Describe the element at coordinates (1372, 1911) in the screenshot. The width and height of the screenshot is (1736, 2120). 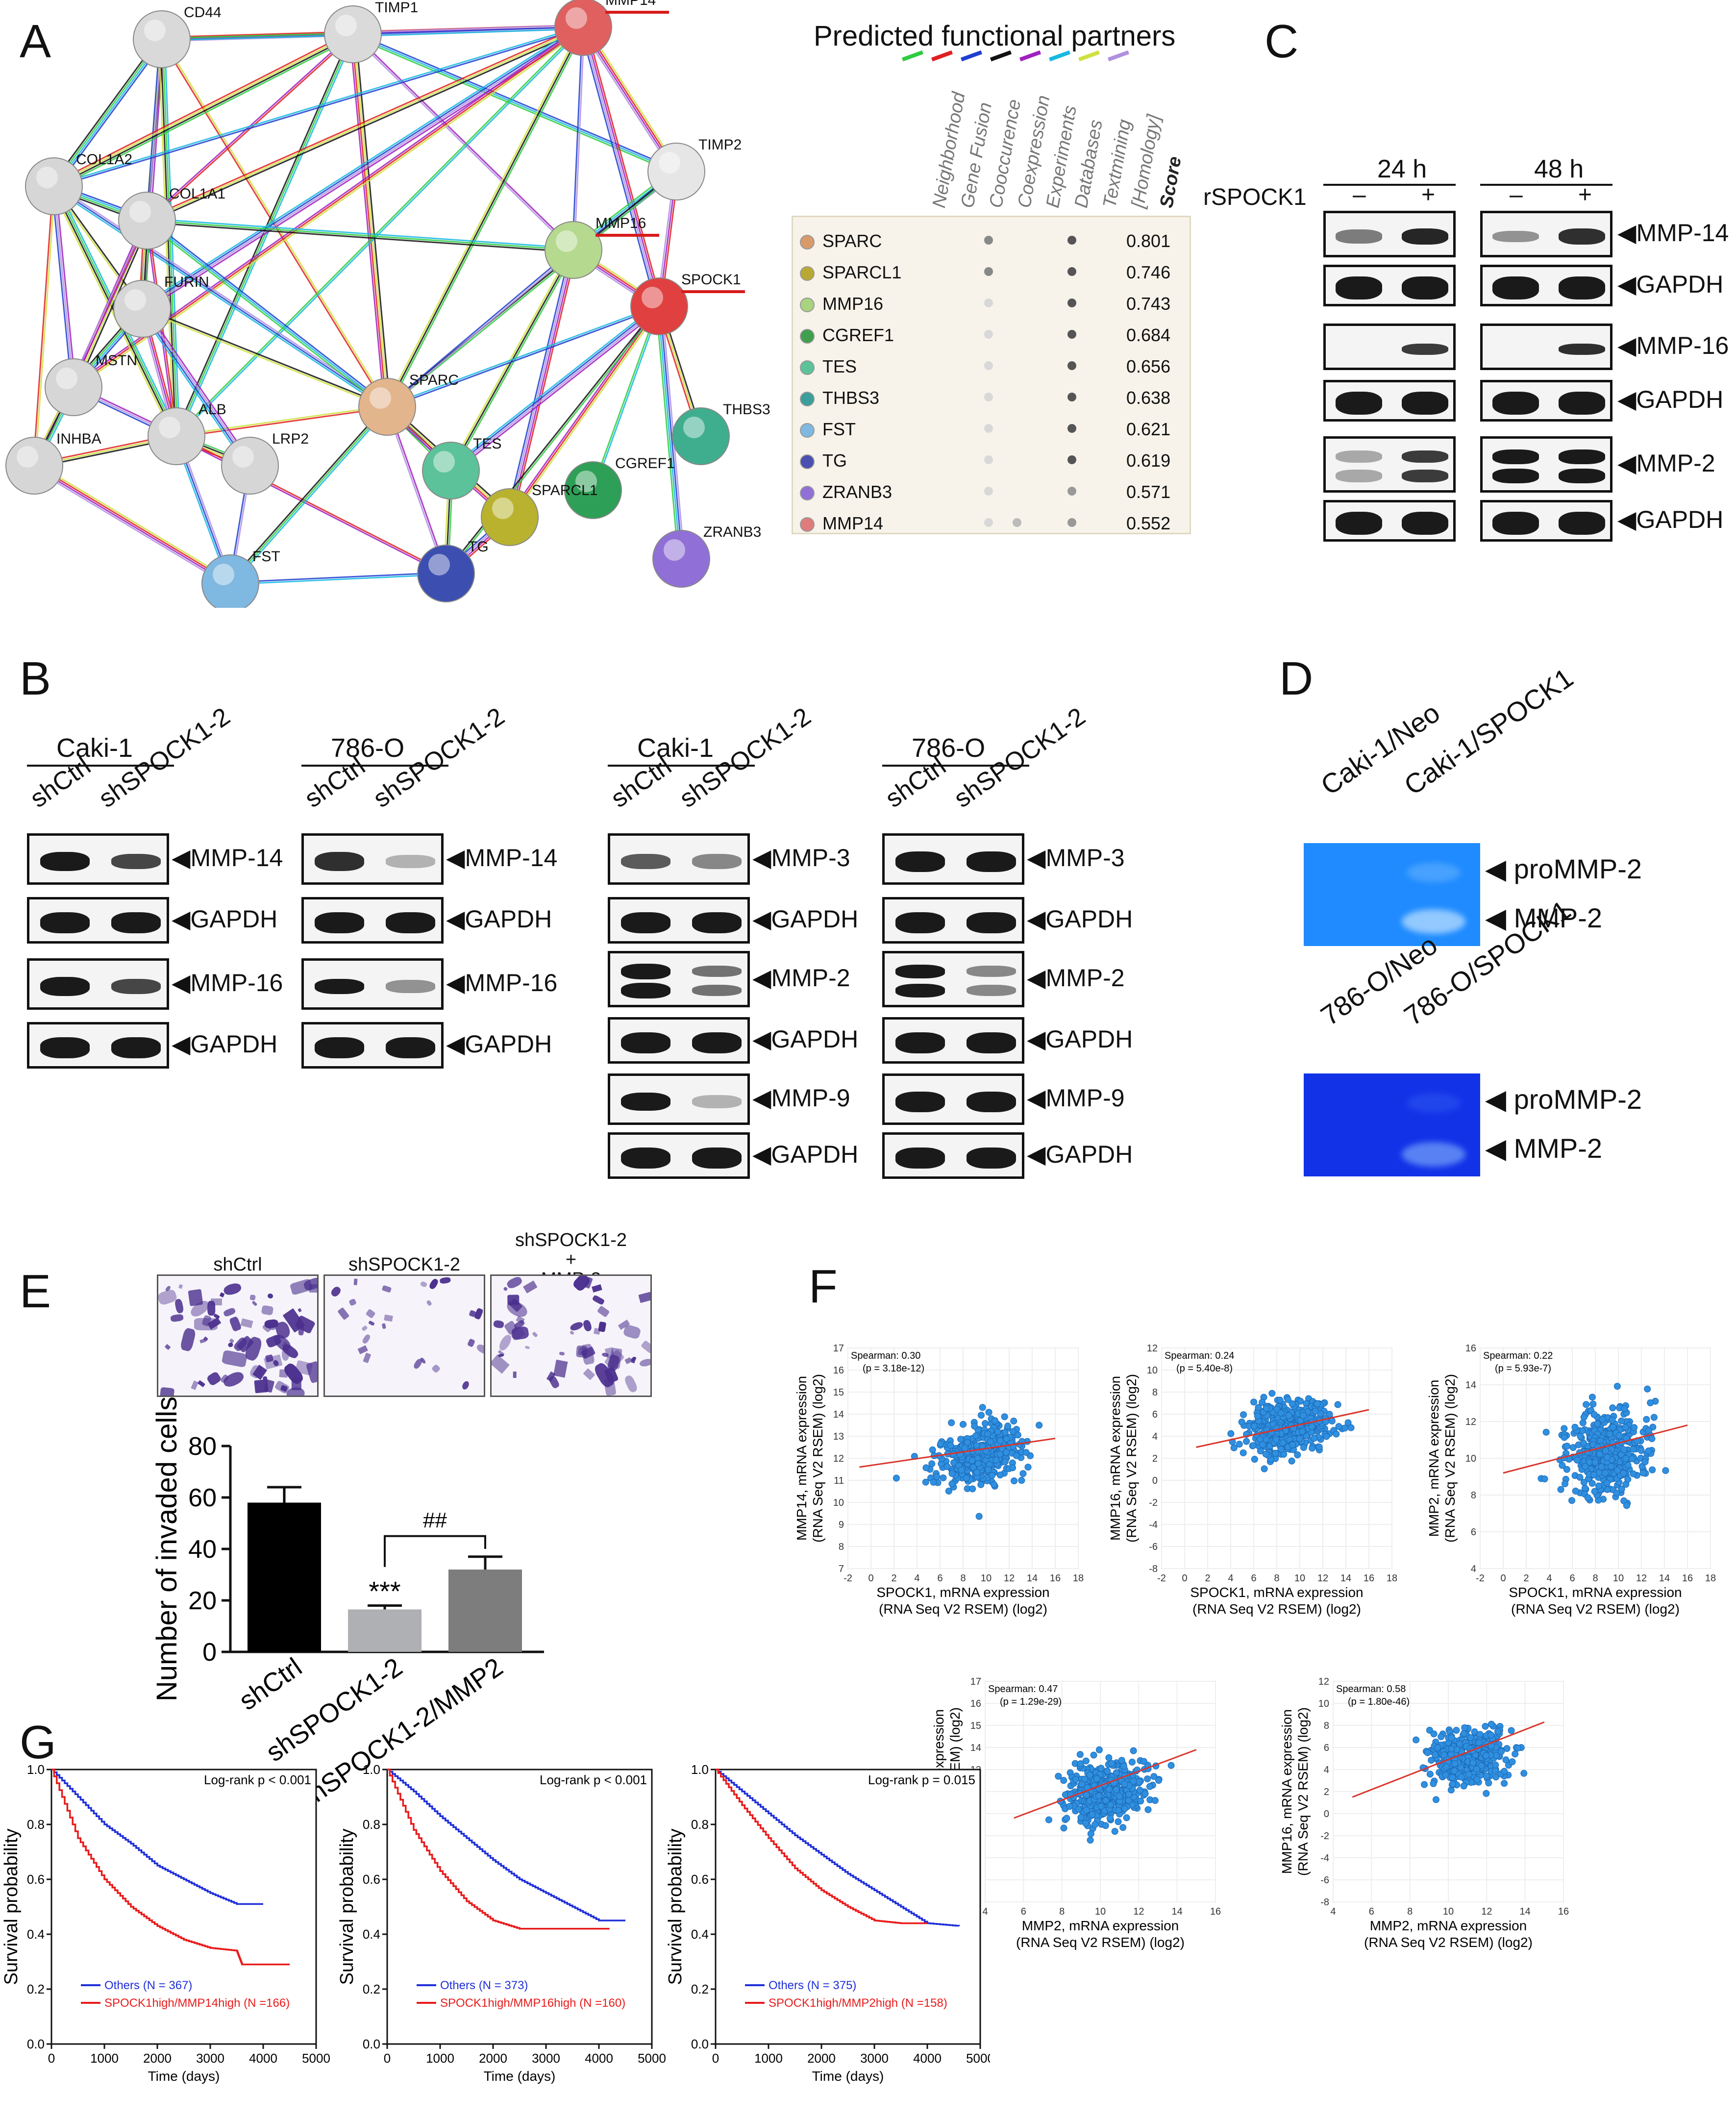
I see `x-tick-label: 6` at that location.